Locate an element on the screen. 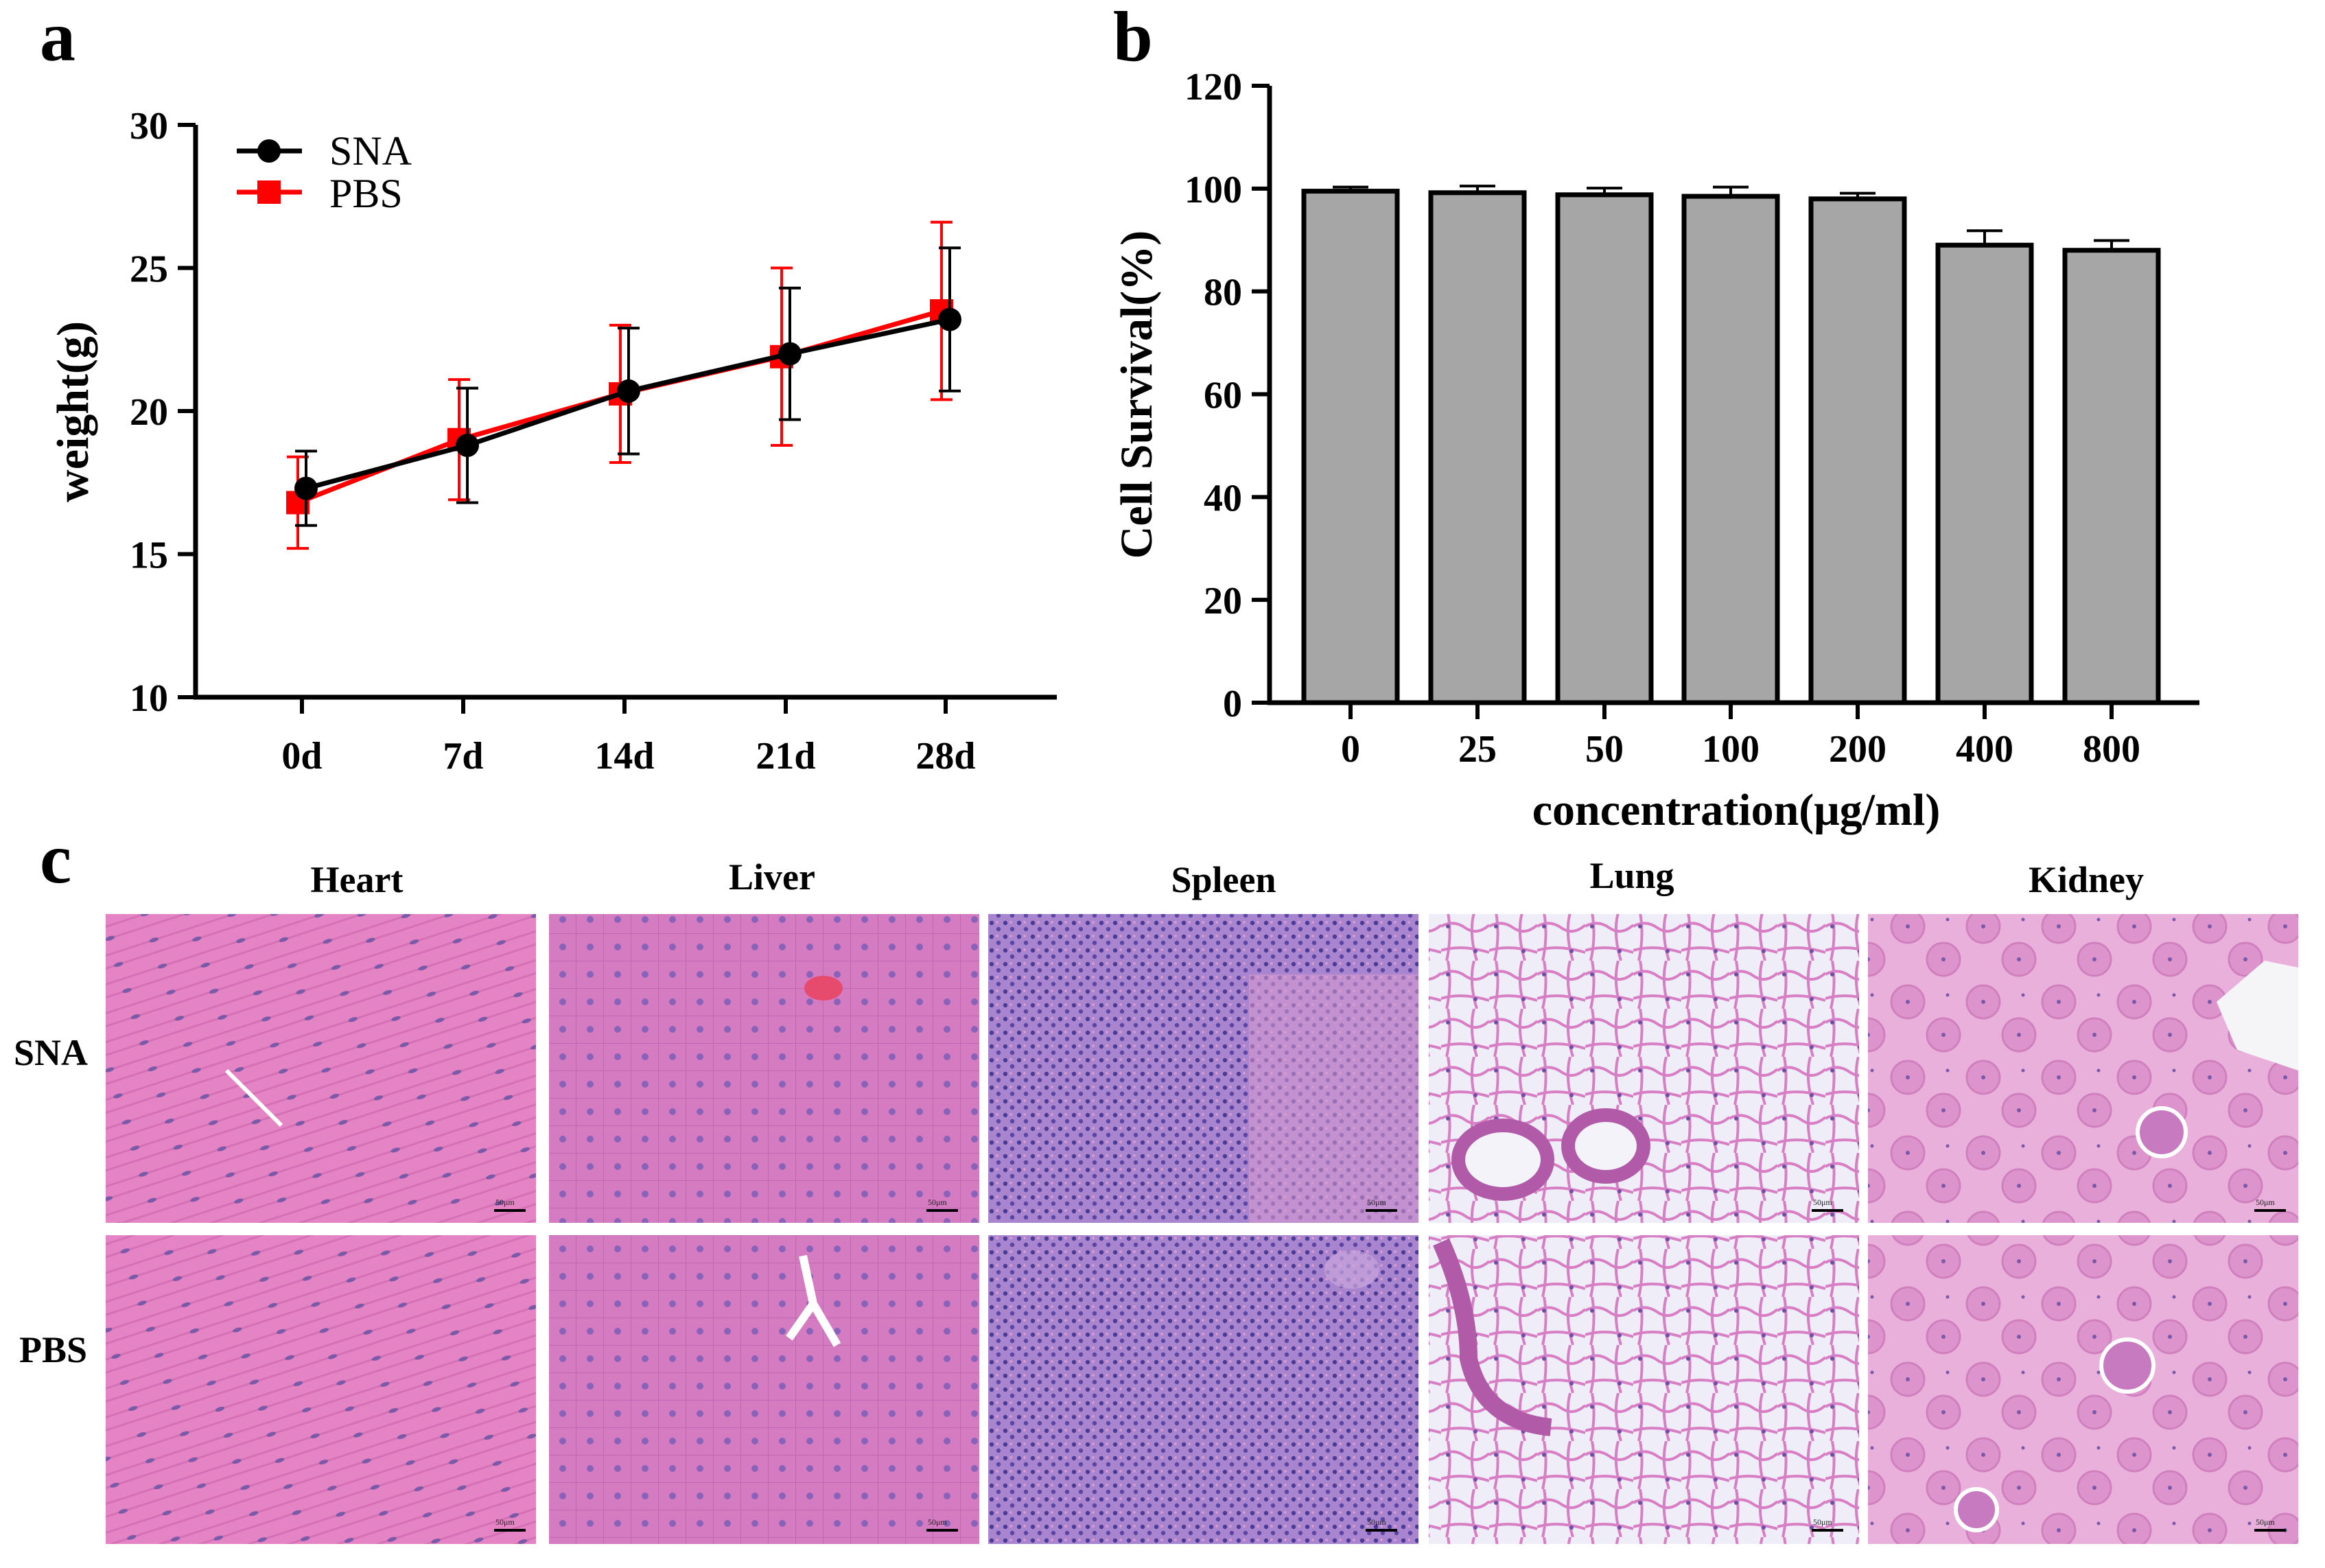 This screenshot has width=2325, height=1568. row-label-sna: SNA is located at coordinates (51, 1052).